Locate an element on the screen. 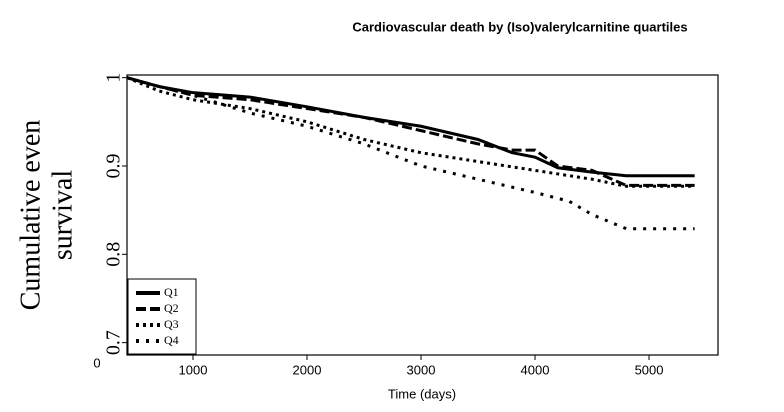 The width and height of the screenshot is (784, 412). y-tick-label: 0.8 is located at coordinates (114, 254).